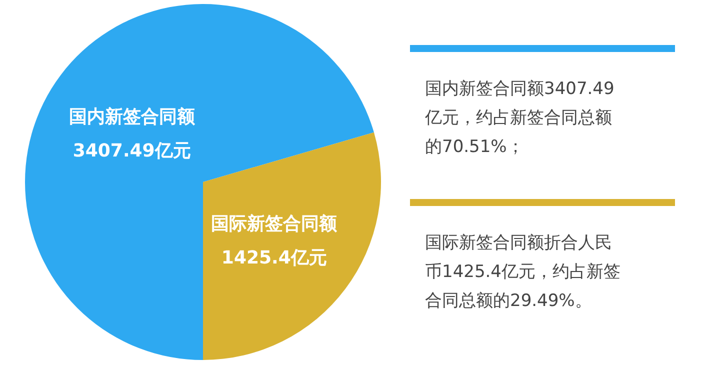  Describe the element at coordinates (520, 118) in the screenshot. I see `text: 国内新签合同额3407.49亿元，约占新签合同总额的70.51%；` at that location.